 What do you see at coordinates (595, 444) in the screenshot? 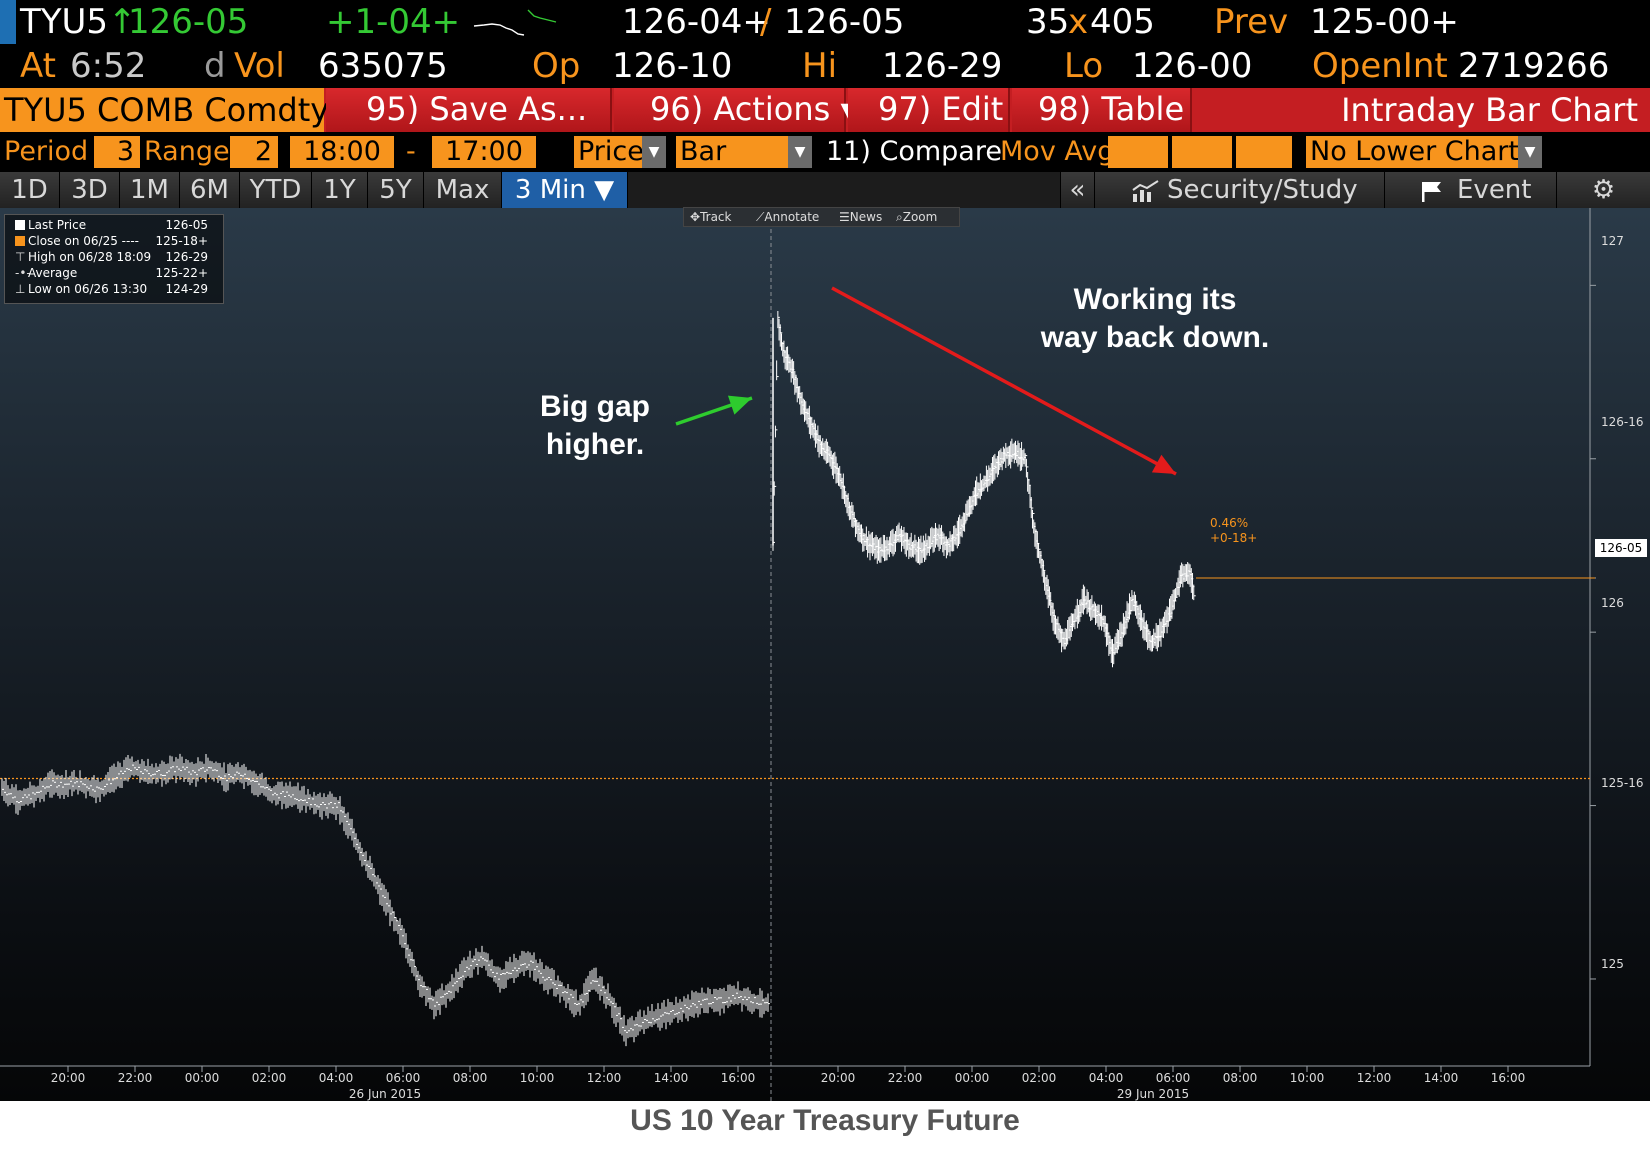
I see `gap-annotation-line2: higher.` at bounding box center [595, 444].